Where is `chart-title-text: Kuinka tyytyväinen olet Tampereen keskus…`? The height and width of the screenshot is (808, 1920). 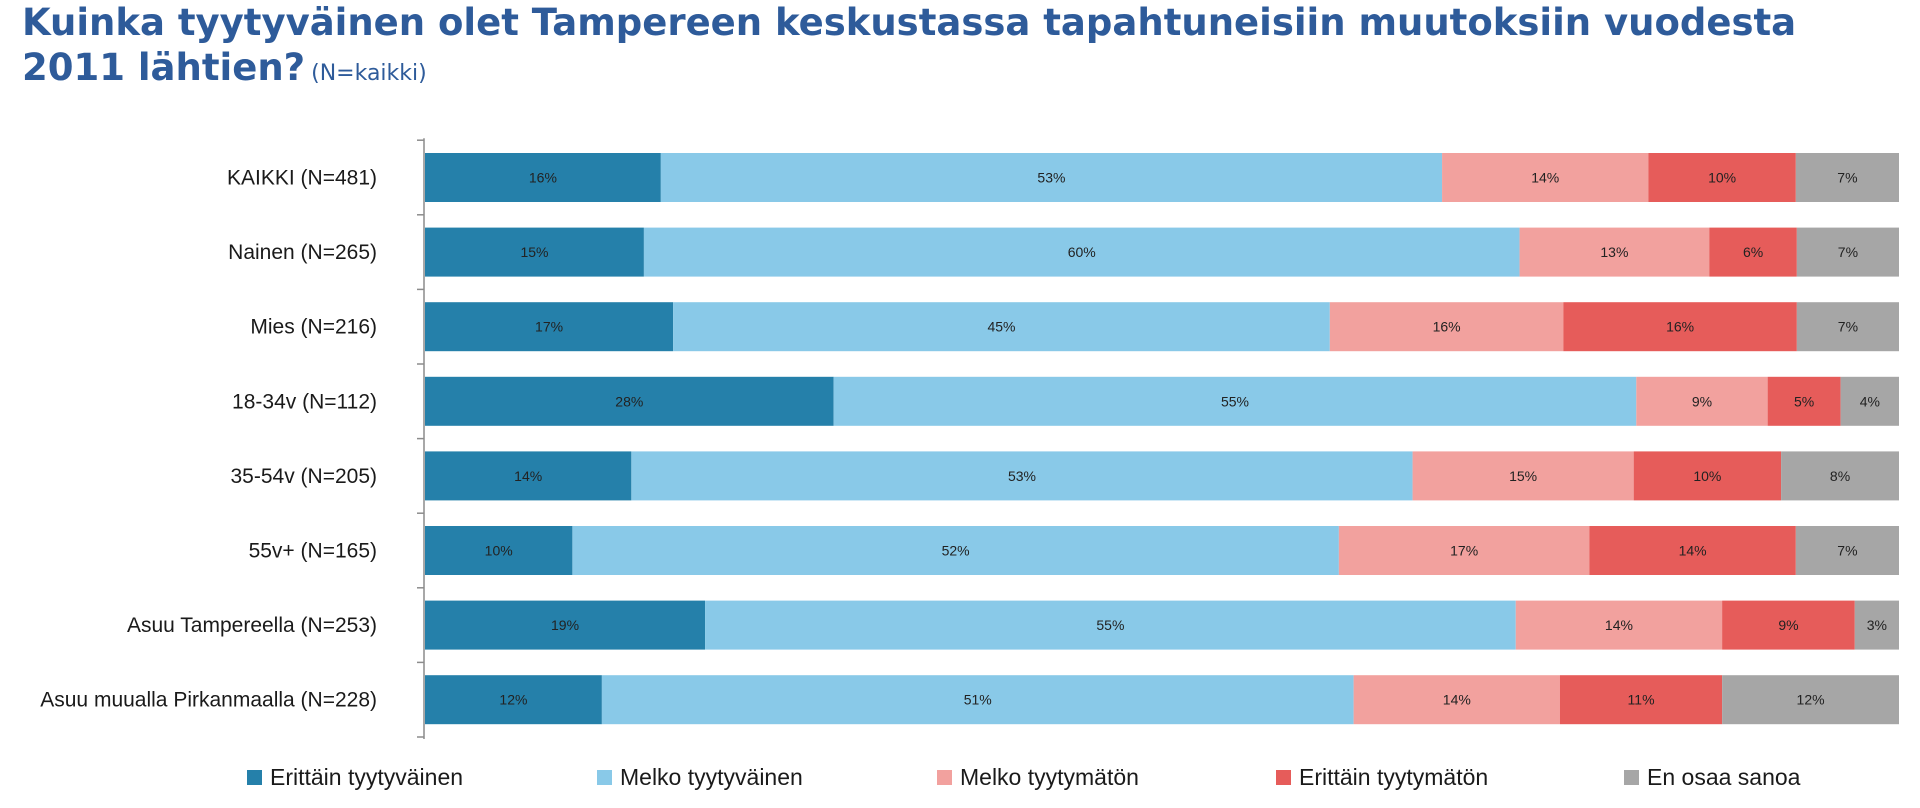 chart-title-text: Kuinka tyytyväinen olet Tampereen keskus… is located at coordinates (909, 45).